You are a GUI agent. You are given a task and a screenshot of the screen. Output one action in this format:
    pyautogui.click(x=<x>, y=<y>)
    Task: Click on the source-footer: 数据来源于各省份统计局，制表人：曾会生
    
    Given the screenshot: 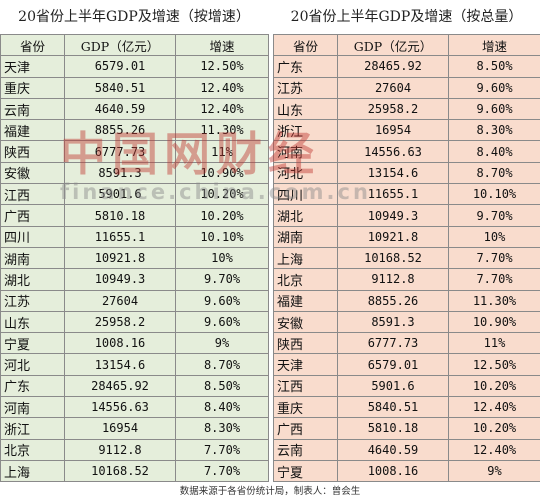 What is the action you would take?
    pyautogui.click(x=270, y=491)
    